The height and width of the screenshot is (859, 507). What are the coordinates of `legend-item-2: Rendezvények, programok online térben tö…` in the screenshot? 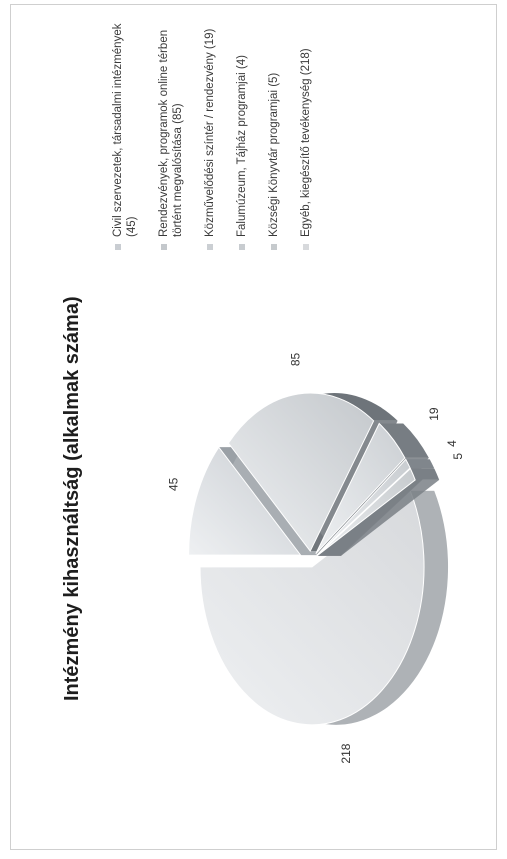 It's located at (171, 131).